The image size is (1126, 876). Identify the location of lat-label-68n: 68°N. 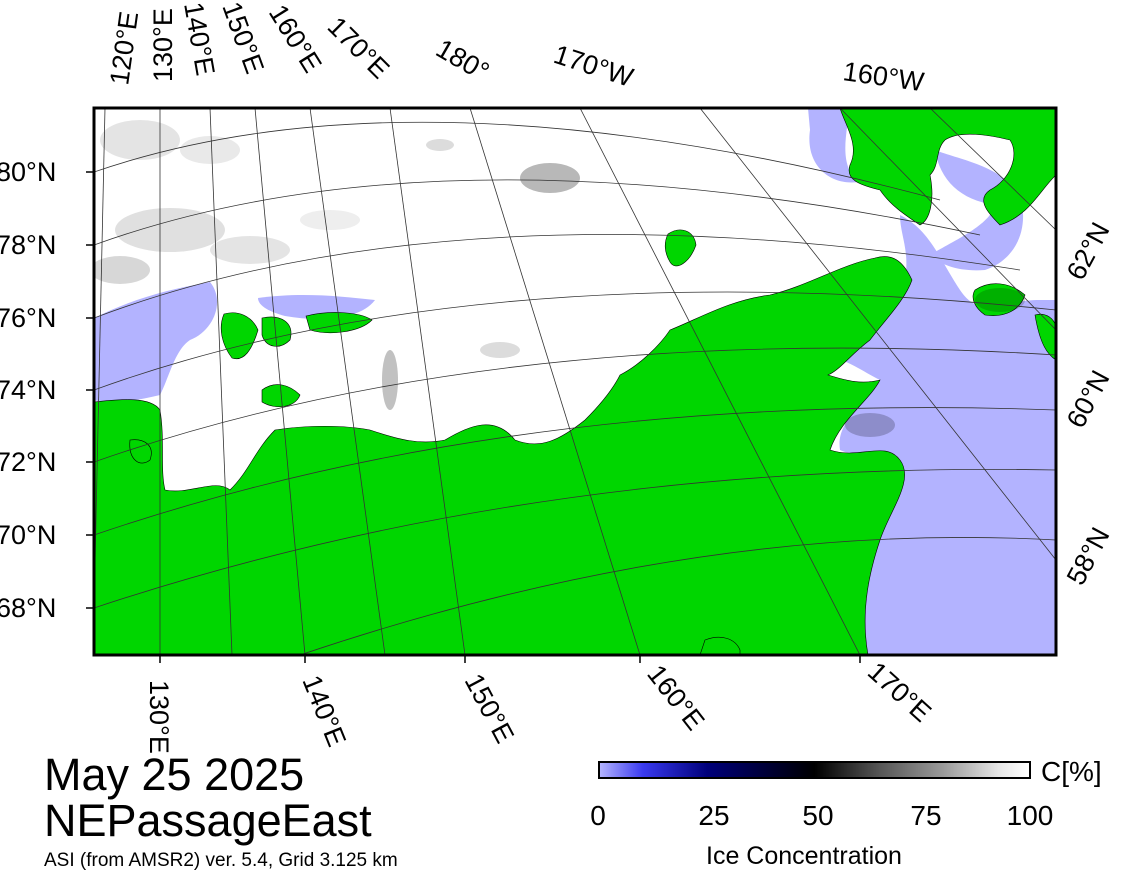
(28, 608).